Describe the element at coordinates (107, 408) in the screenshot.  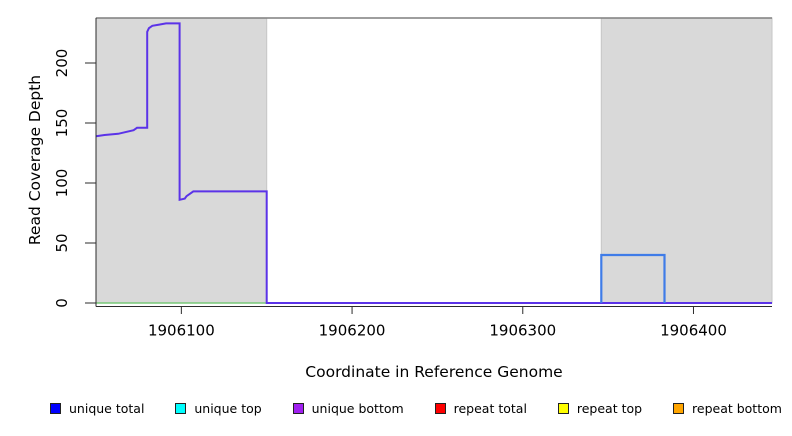
I see `legend-label: unique total` at that location.